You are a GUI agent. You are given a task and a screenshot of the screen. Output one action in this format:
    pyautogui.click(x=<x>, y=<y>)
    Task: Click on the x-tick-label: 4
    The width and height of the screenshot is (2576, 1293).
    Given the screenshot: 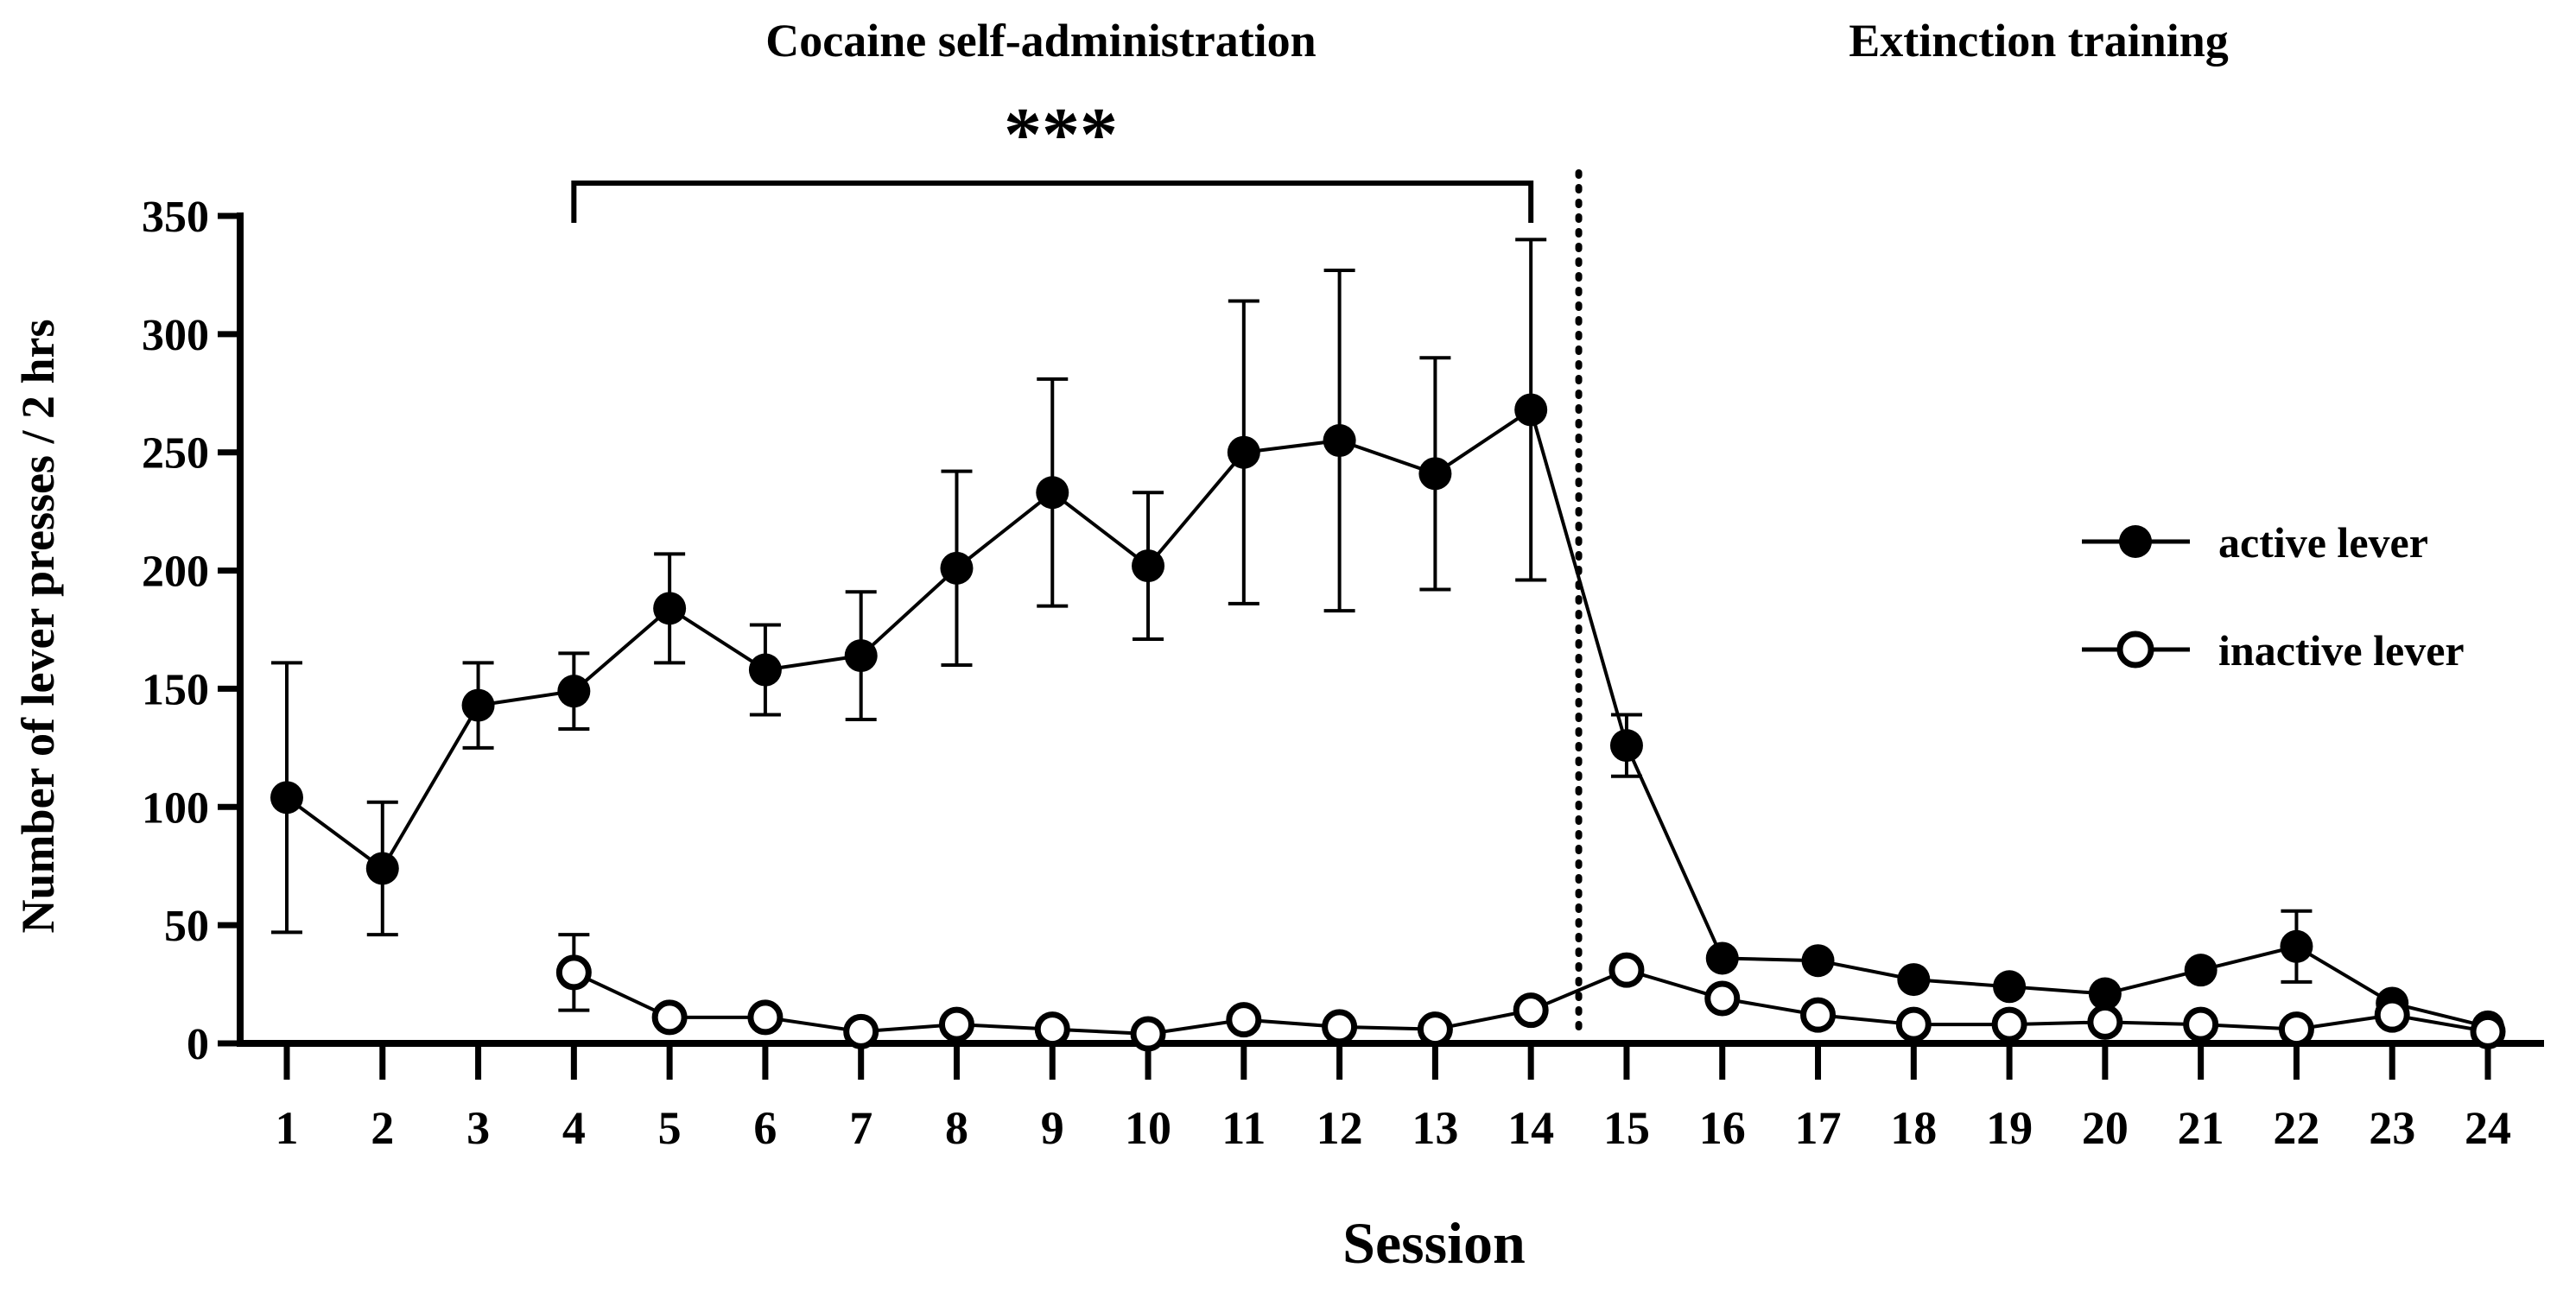 What is the action you would take?
    pyautogui.click(x=574, y=1128)
    